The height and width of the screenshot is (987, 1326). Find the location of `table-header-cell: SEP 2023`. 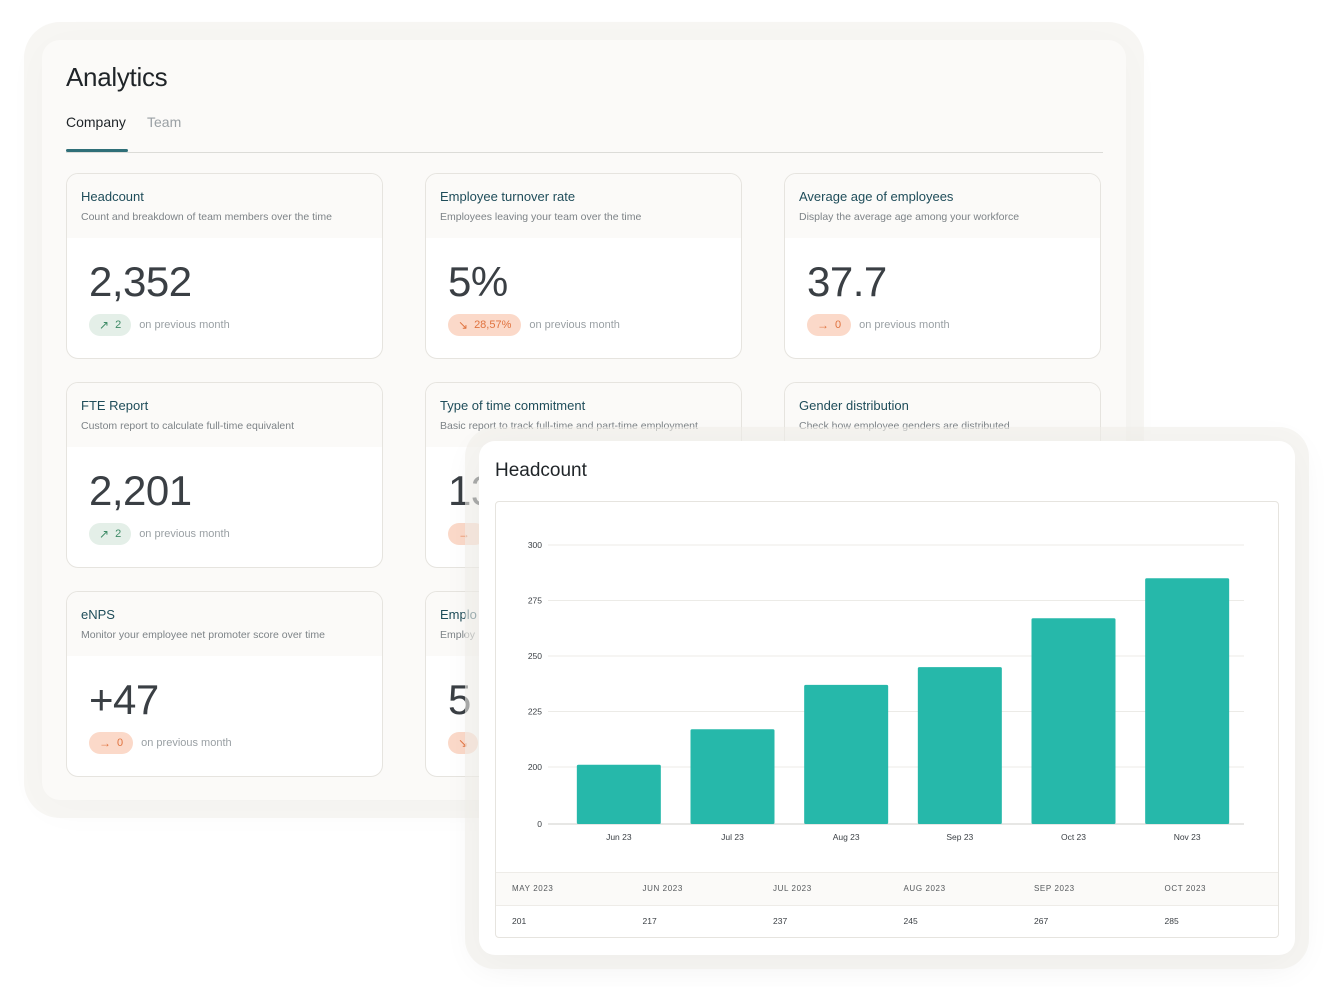

table-header-cell: SEP 2023 is located at coordinates (1054, 888).